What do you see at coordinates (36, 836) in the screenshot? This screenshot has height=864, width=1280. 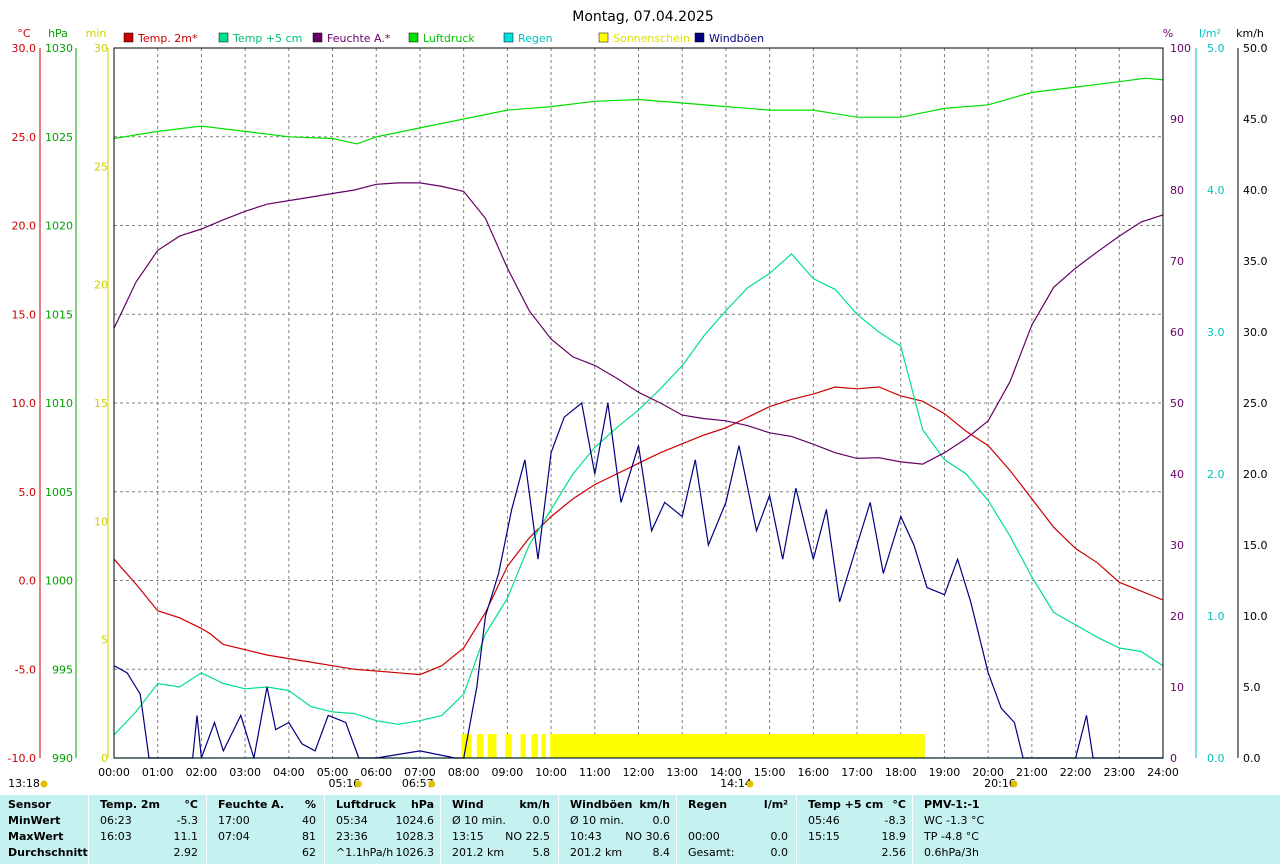 I see `stats-row-label: MaxWert` at bounding box center [36, 836].